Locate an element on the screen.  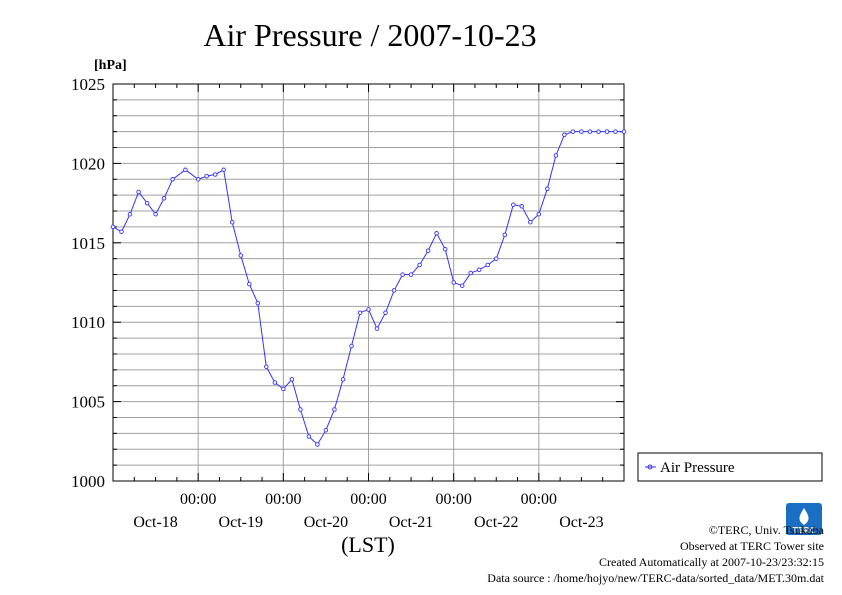
x-axis-label: (LST) is located at coordinates (368, 544).